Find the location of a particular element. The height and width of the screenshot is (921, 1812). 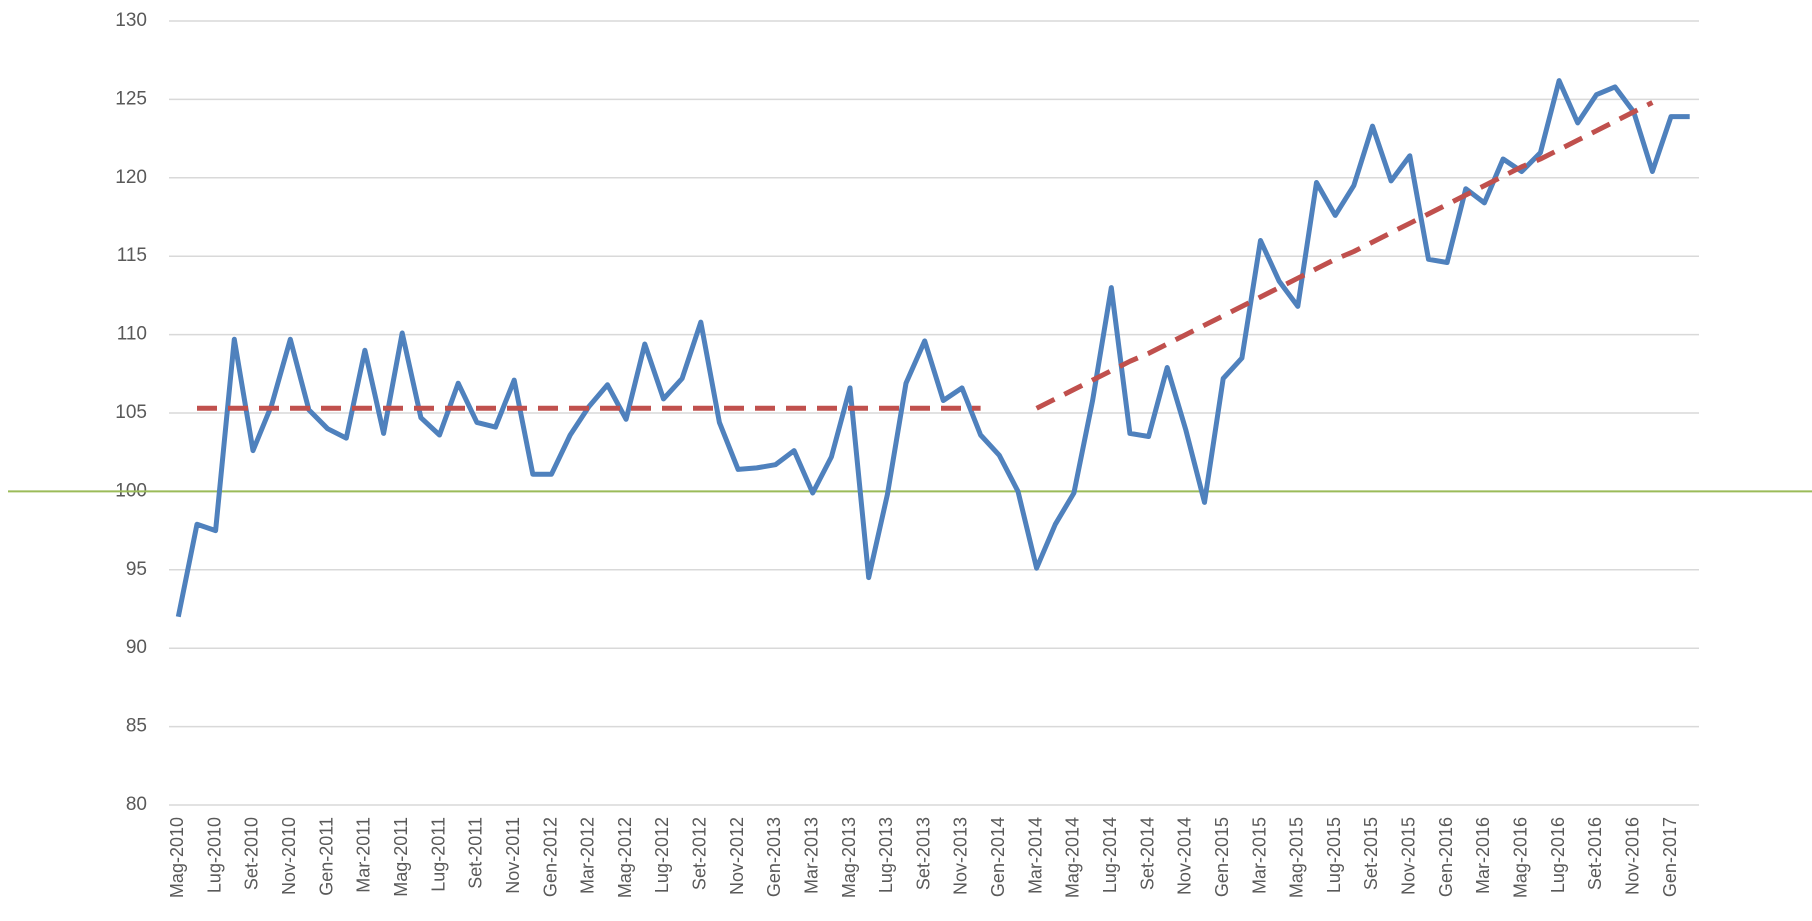

x-tick-label: Nov-2015 is located at coordinates (1409, 856).